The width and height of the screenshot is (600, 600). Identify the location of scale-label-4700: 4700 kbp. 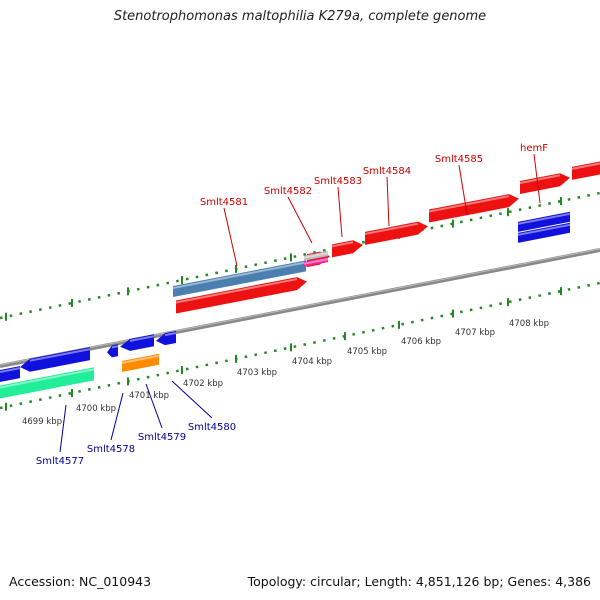
(96, 409).